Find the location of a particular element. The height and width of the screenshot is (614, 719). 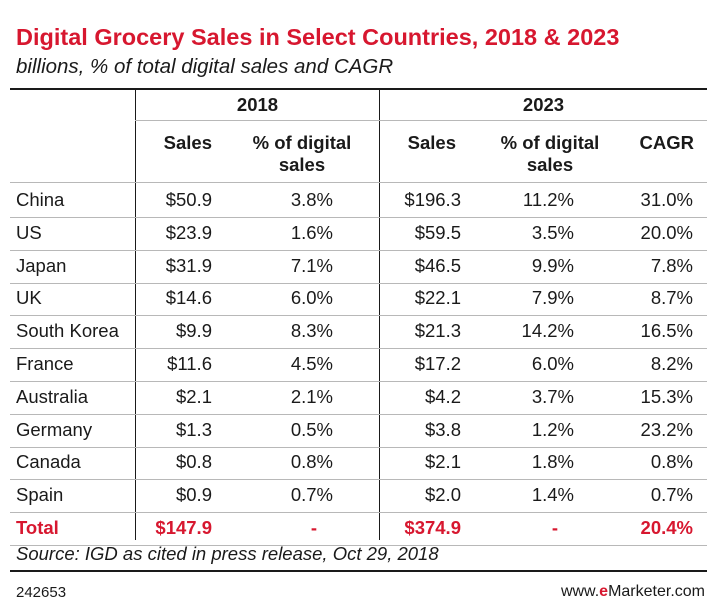

table-cell: 3.7% is located at coordinates (552, 396).